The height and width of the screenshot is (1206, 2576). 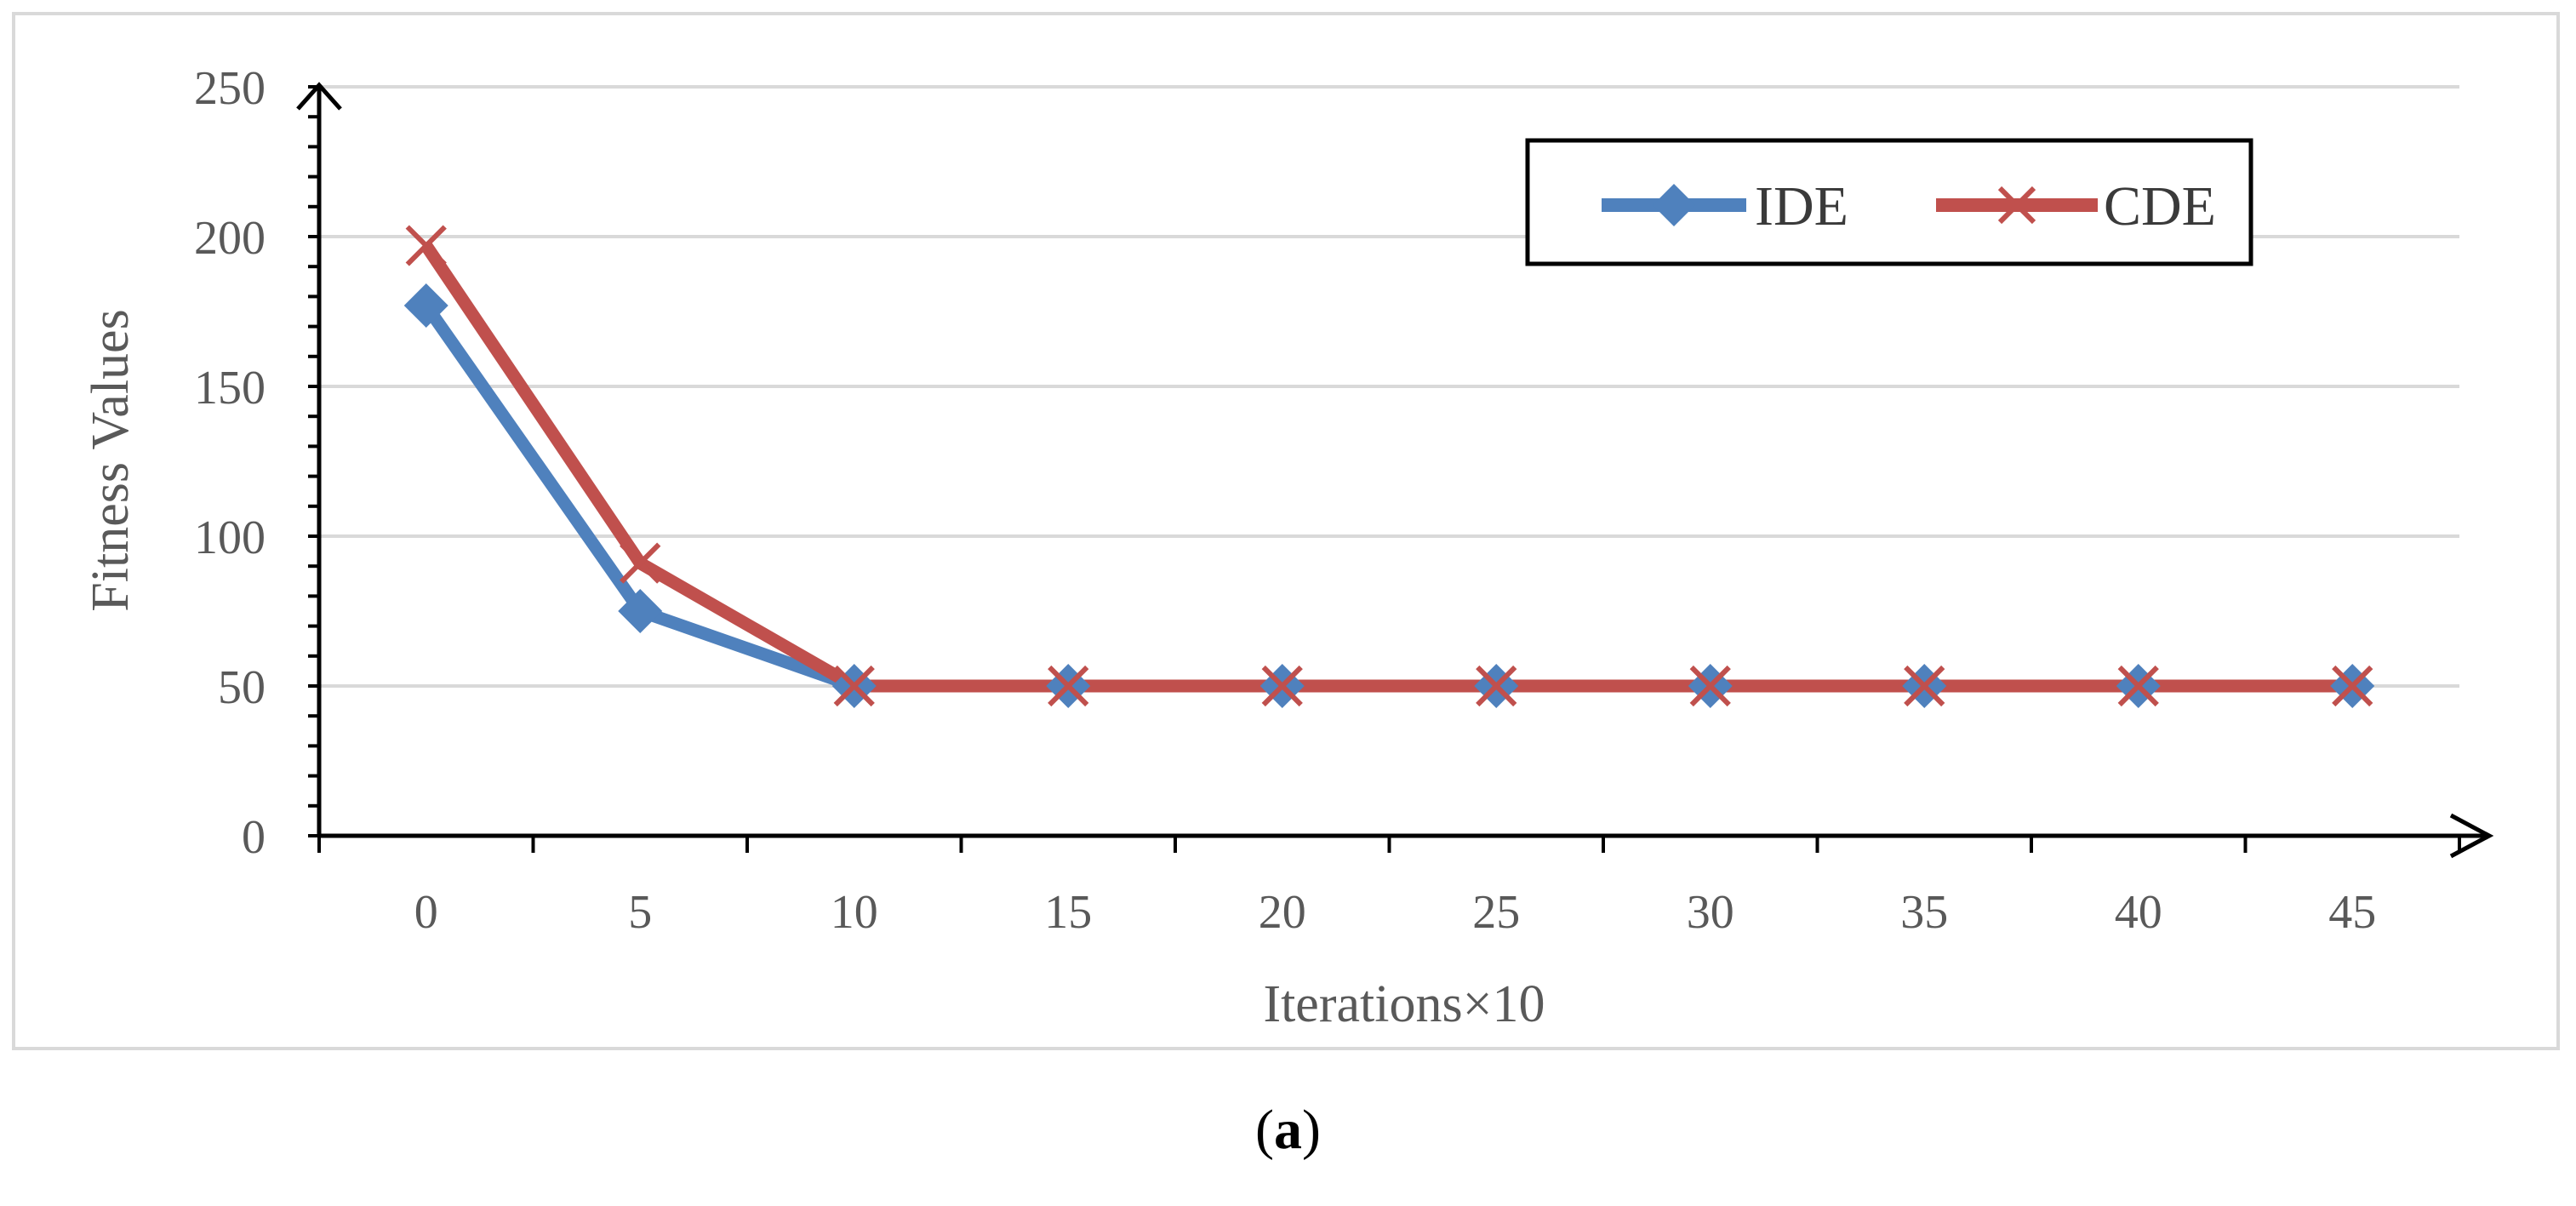 I want to click on x-tick-label-5: 5, so click(x=640, y=912).